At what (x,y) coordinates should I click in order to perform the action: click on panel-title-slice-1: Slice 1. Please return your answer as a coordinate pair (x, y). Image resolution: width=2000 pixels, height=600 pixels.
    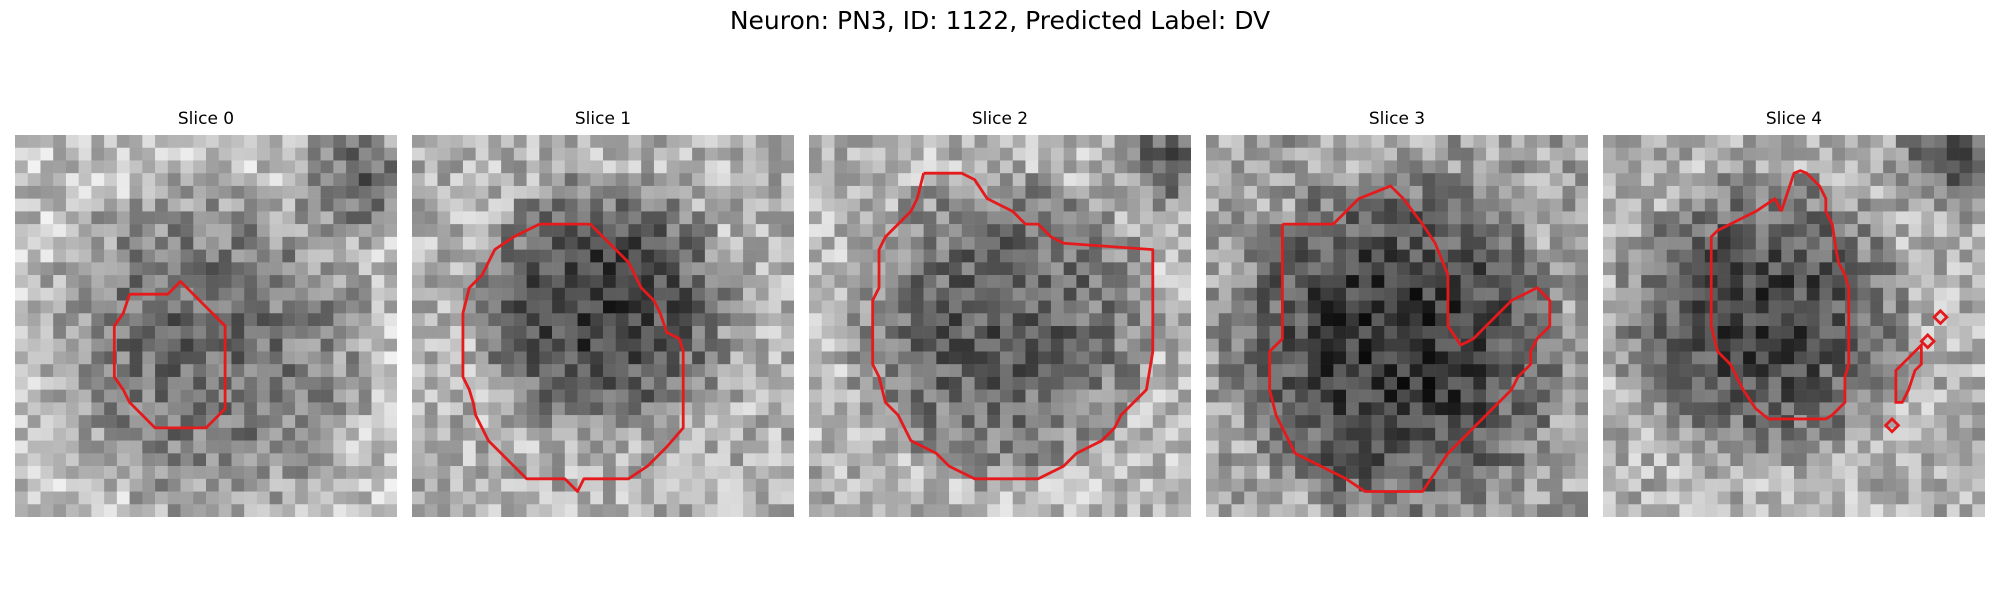
    Looking at the image, I should click on (603, 119).